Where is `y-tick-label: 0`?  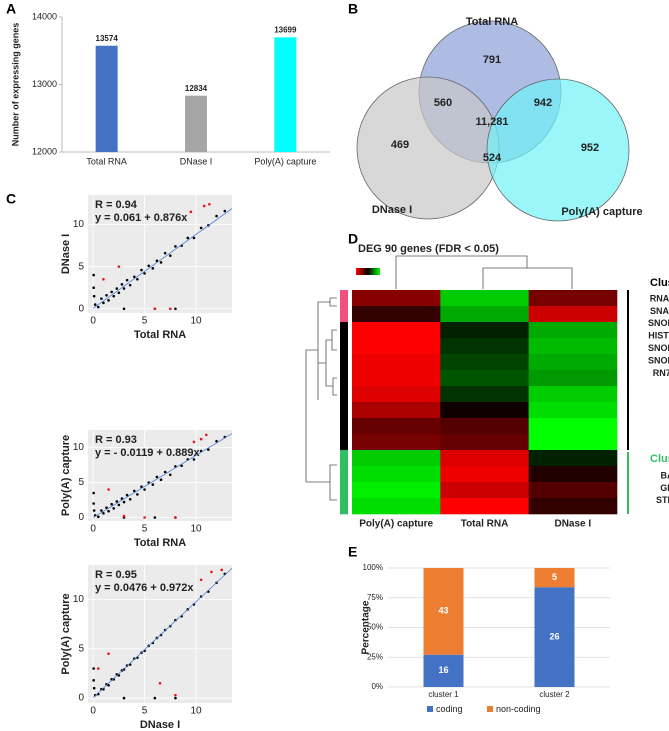
y-tick-label: 0 is located at coordinates (81, 517).